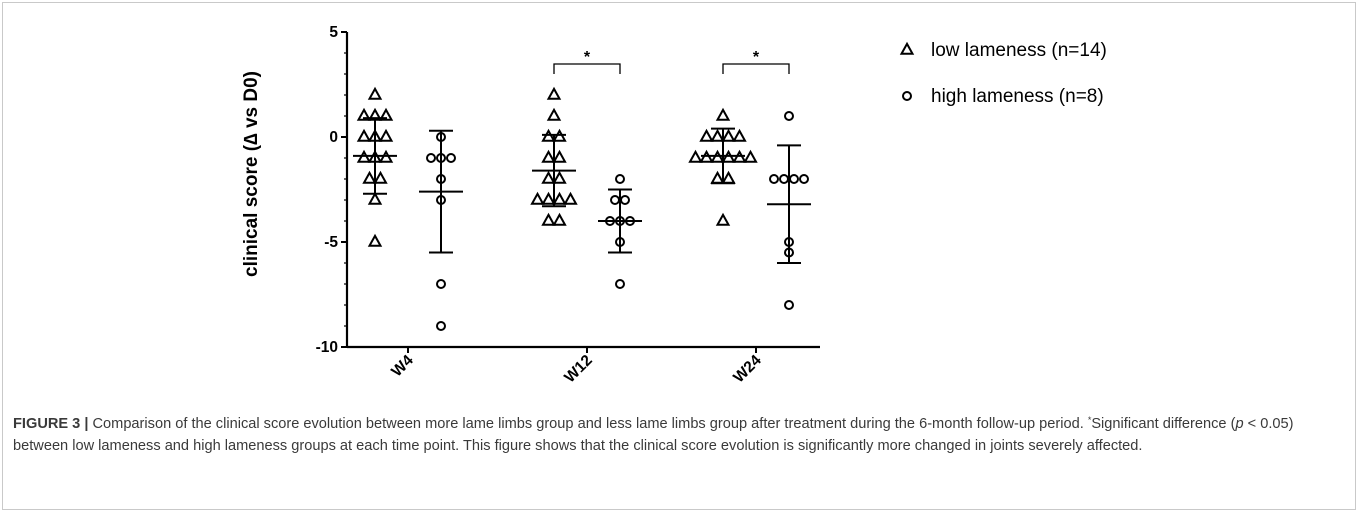 Image resolution: width=1360 pixels, height=514 pixels. What do you see at coordinates (333, 32) in the screenshot?
I see `y-tick-label: 5` at bounding box center [333, 32].